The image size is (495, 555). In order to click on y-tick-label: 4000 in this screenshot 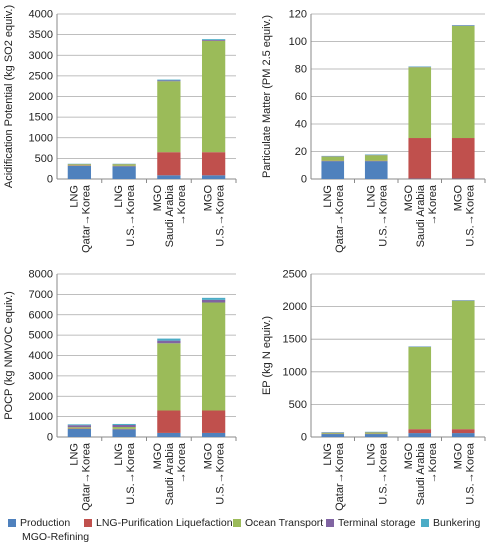, I will do `click(41, 15)`.